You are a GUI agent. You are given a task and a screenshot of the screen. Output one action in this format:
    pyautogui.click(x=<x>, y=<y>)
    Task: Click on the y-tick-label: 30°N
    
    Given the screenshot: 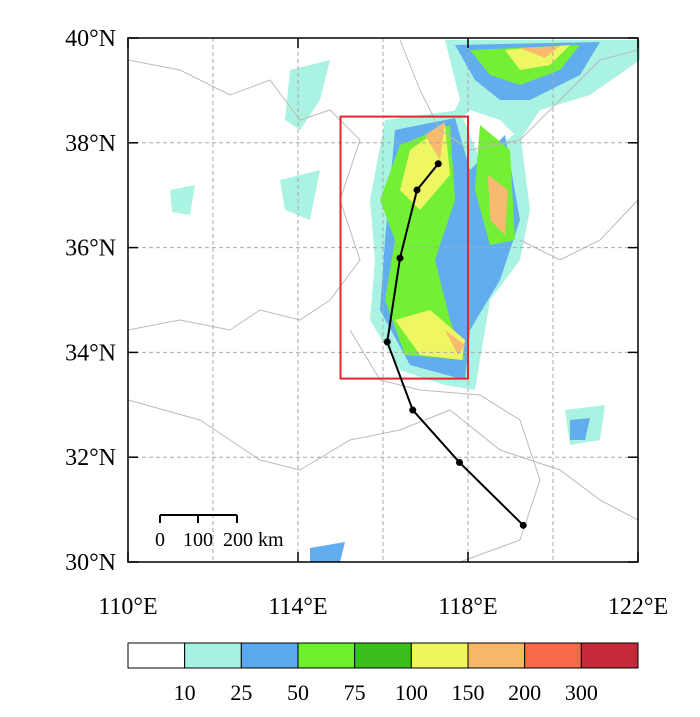 What is the action you would take?
    pyautogui.click(x=90, y=563)
    